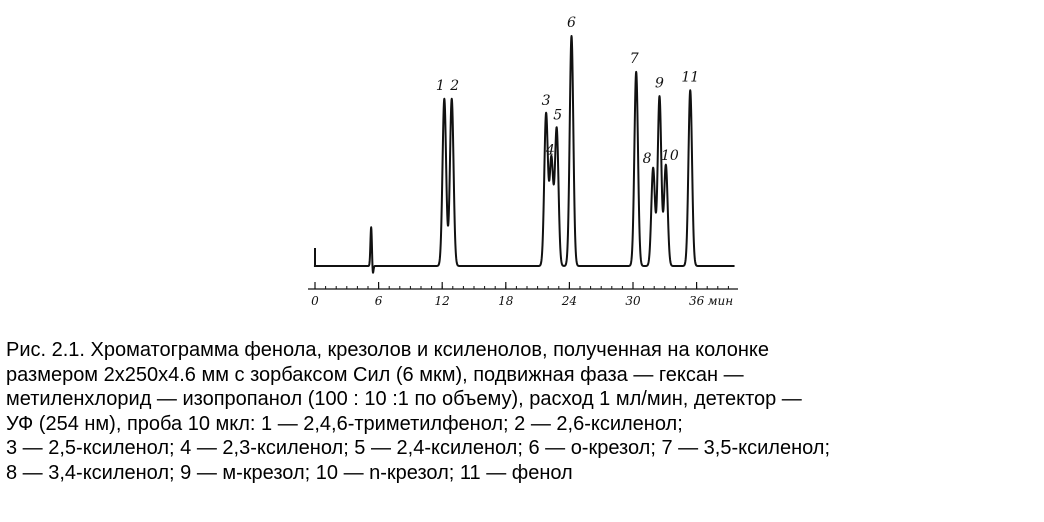 Image resolution: width=1044 pixels, height=522 pixels. Describe the element at coordinates (690, 77) in the screenshot. I see `peak-label: 11` at that location.